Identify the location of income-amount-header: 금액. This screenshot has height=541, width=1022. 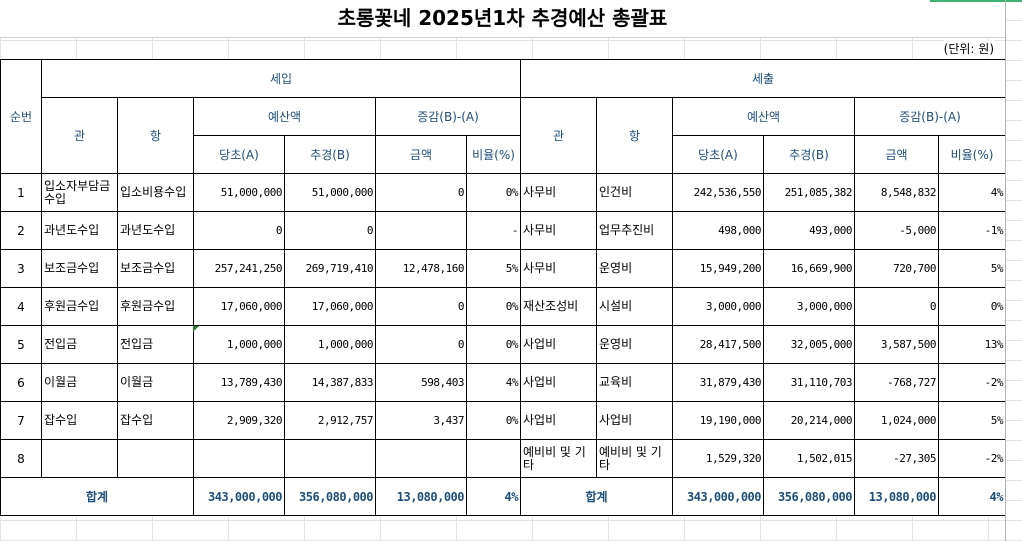
(421, 154).